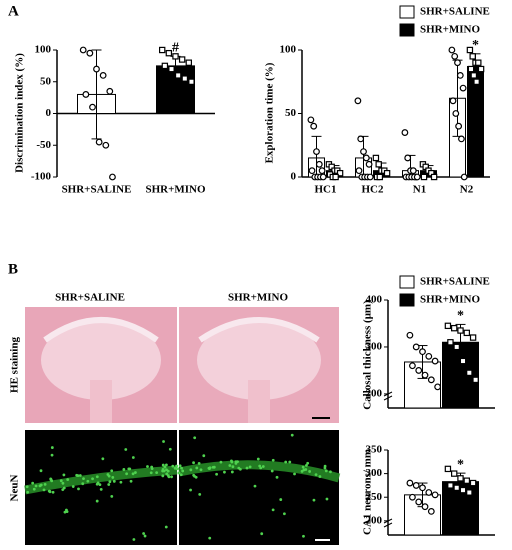 This screenshot has height=550, width=512. What do you see at coordinates (43, 50) in the screenshot?
I see `y-tick-label: 100` at bounding box center [43, 50].